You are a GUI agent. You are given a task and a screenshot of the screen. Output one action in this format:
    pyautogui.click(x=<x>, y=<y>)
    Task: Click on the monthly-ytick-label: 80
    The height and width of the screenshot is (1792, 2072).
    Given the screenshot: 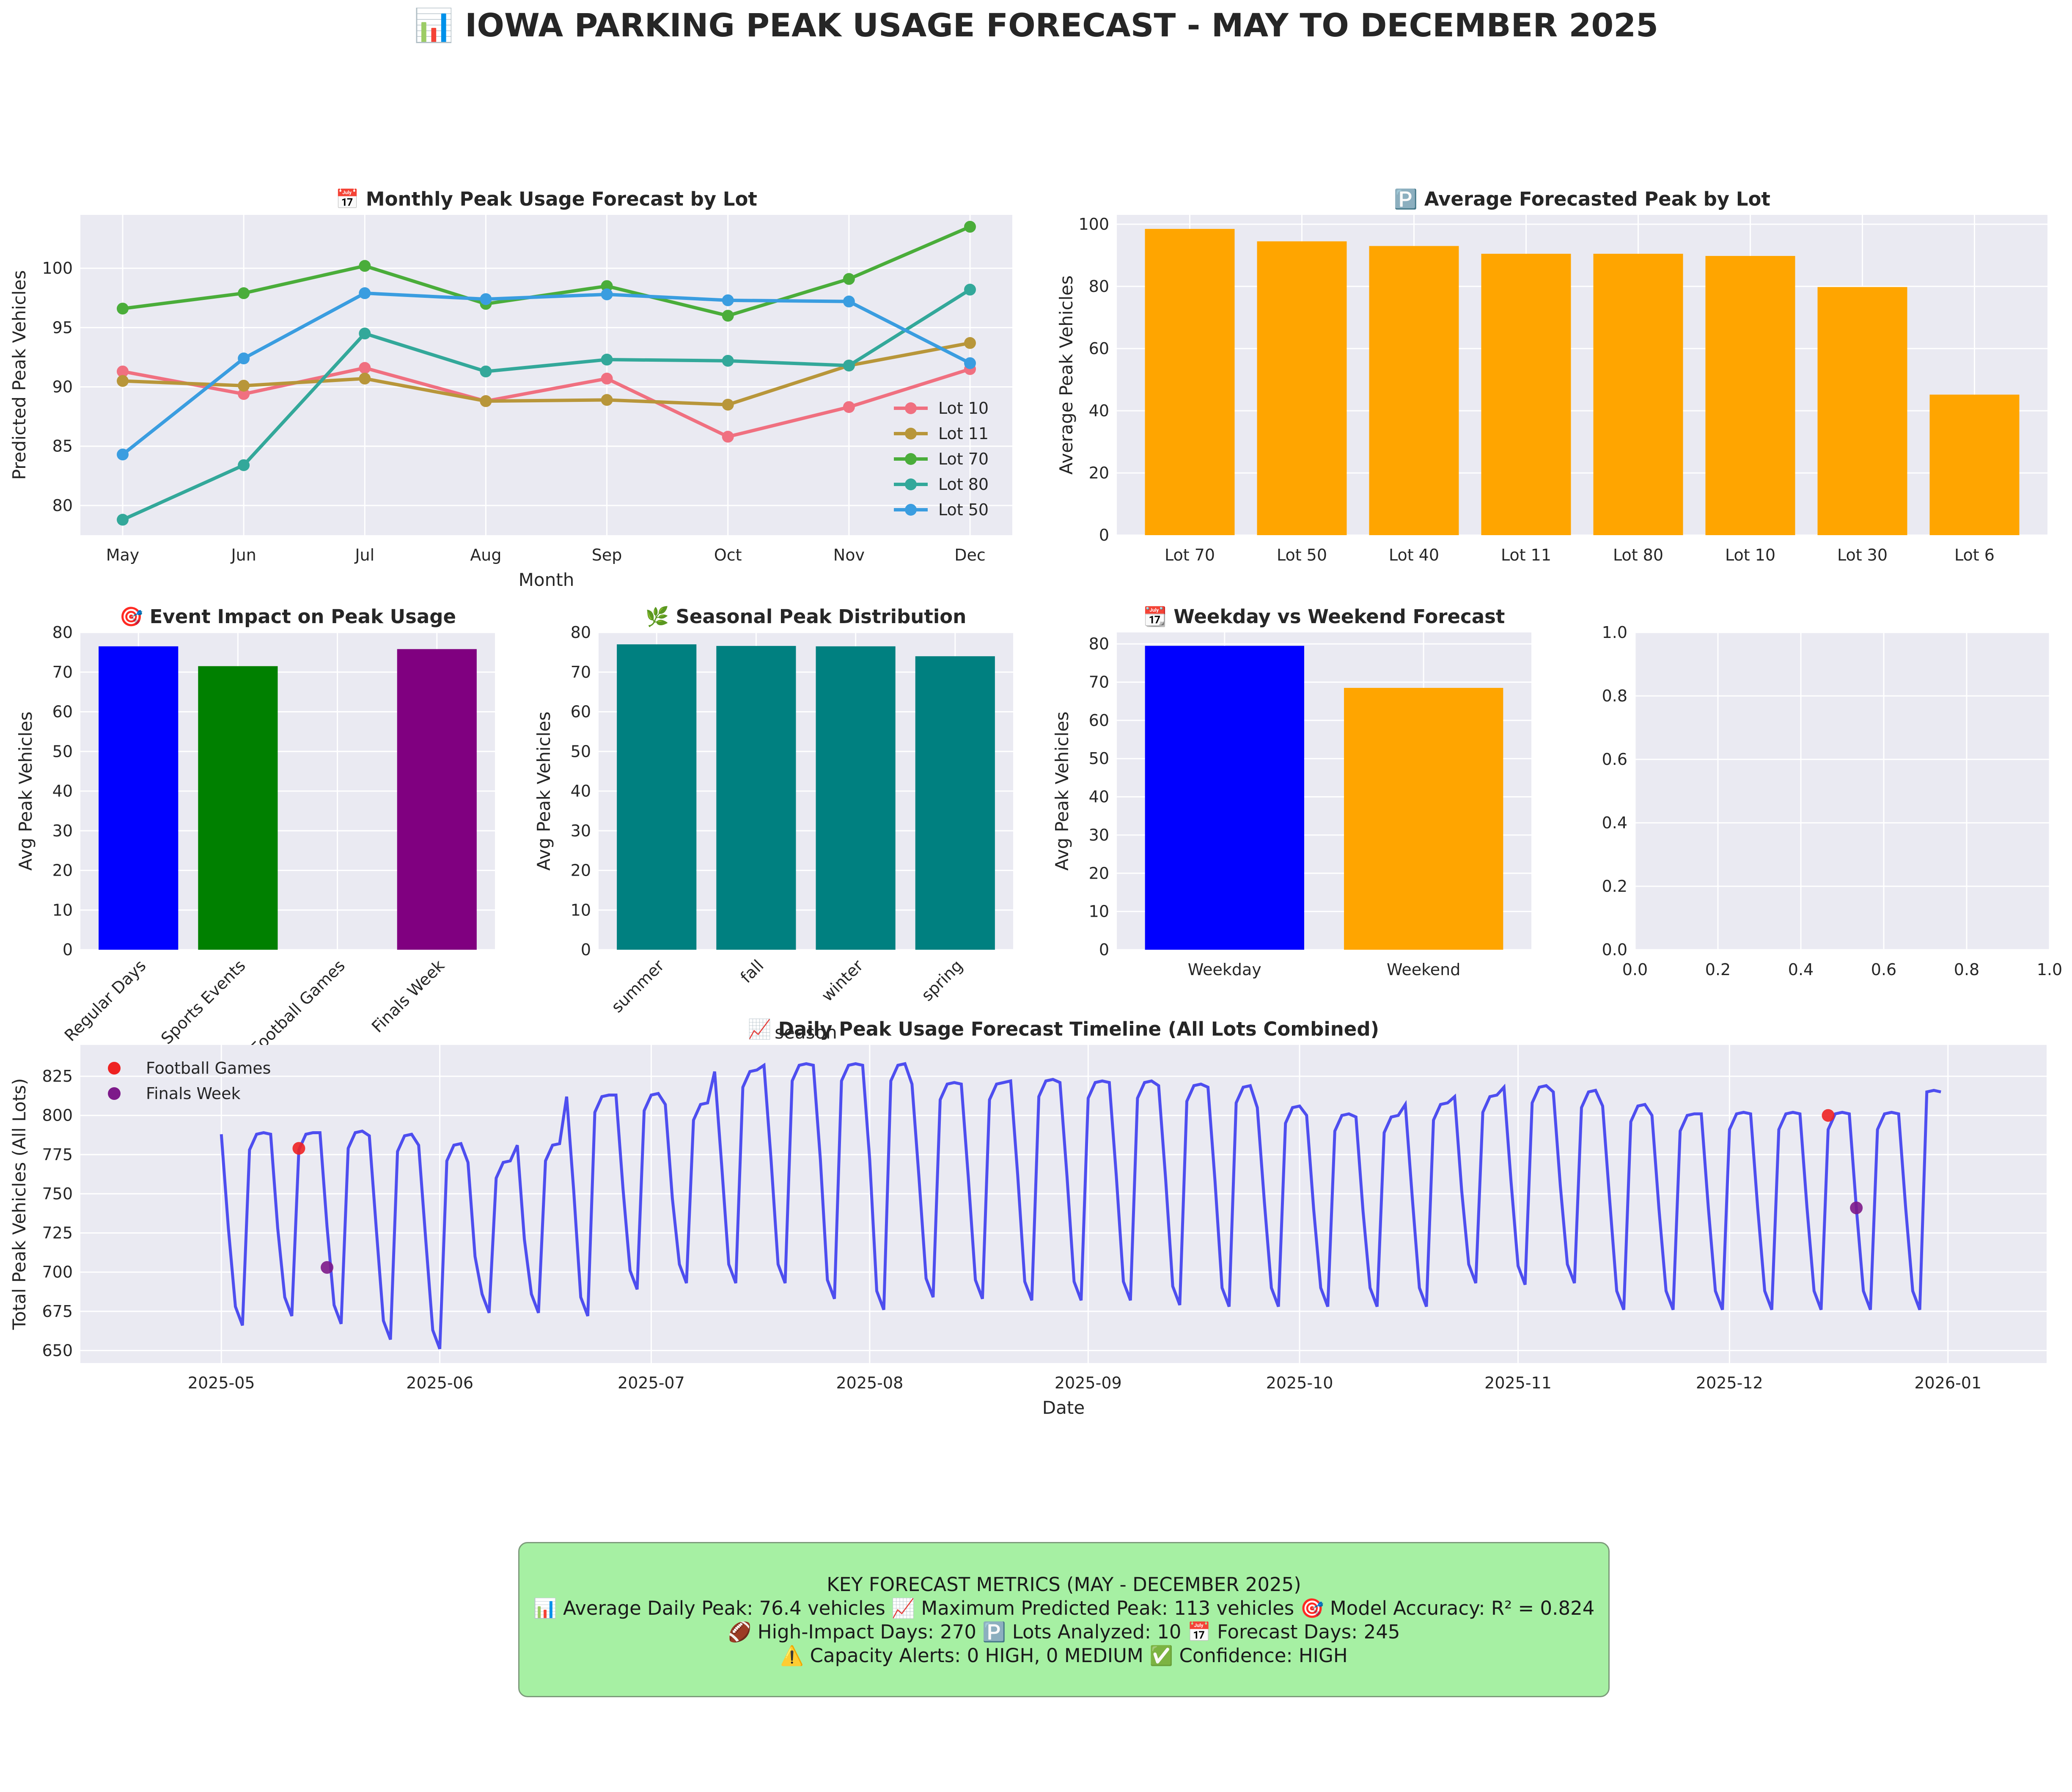 What is the action you would take?
    pyautogui.click(x=62, y=505)
    